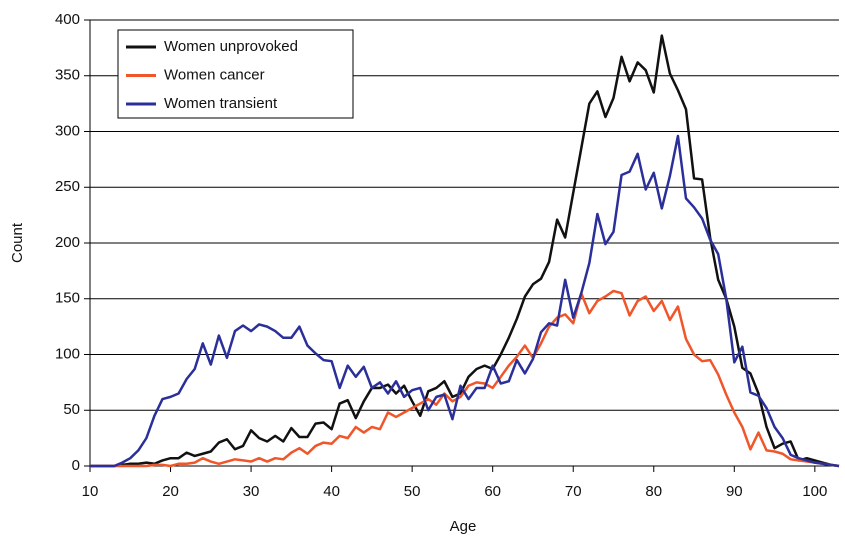 The height and width of the screenshot is (545, 845). Describe the element at coordinates (412, 491) in the screenshot. I see `x-tick-label: 50` at that location.